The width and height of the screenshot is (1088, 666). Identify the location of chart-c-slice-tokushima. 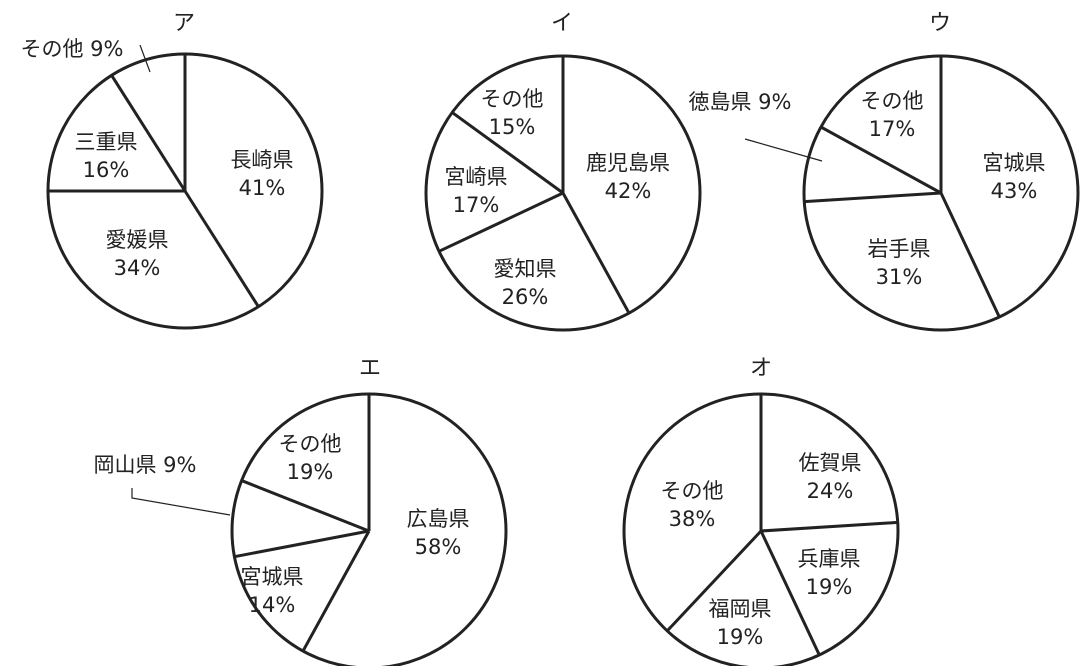
(872, 164).